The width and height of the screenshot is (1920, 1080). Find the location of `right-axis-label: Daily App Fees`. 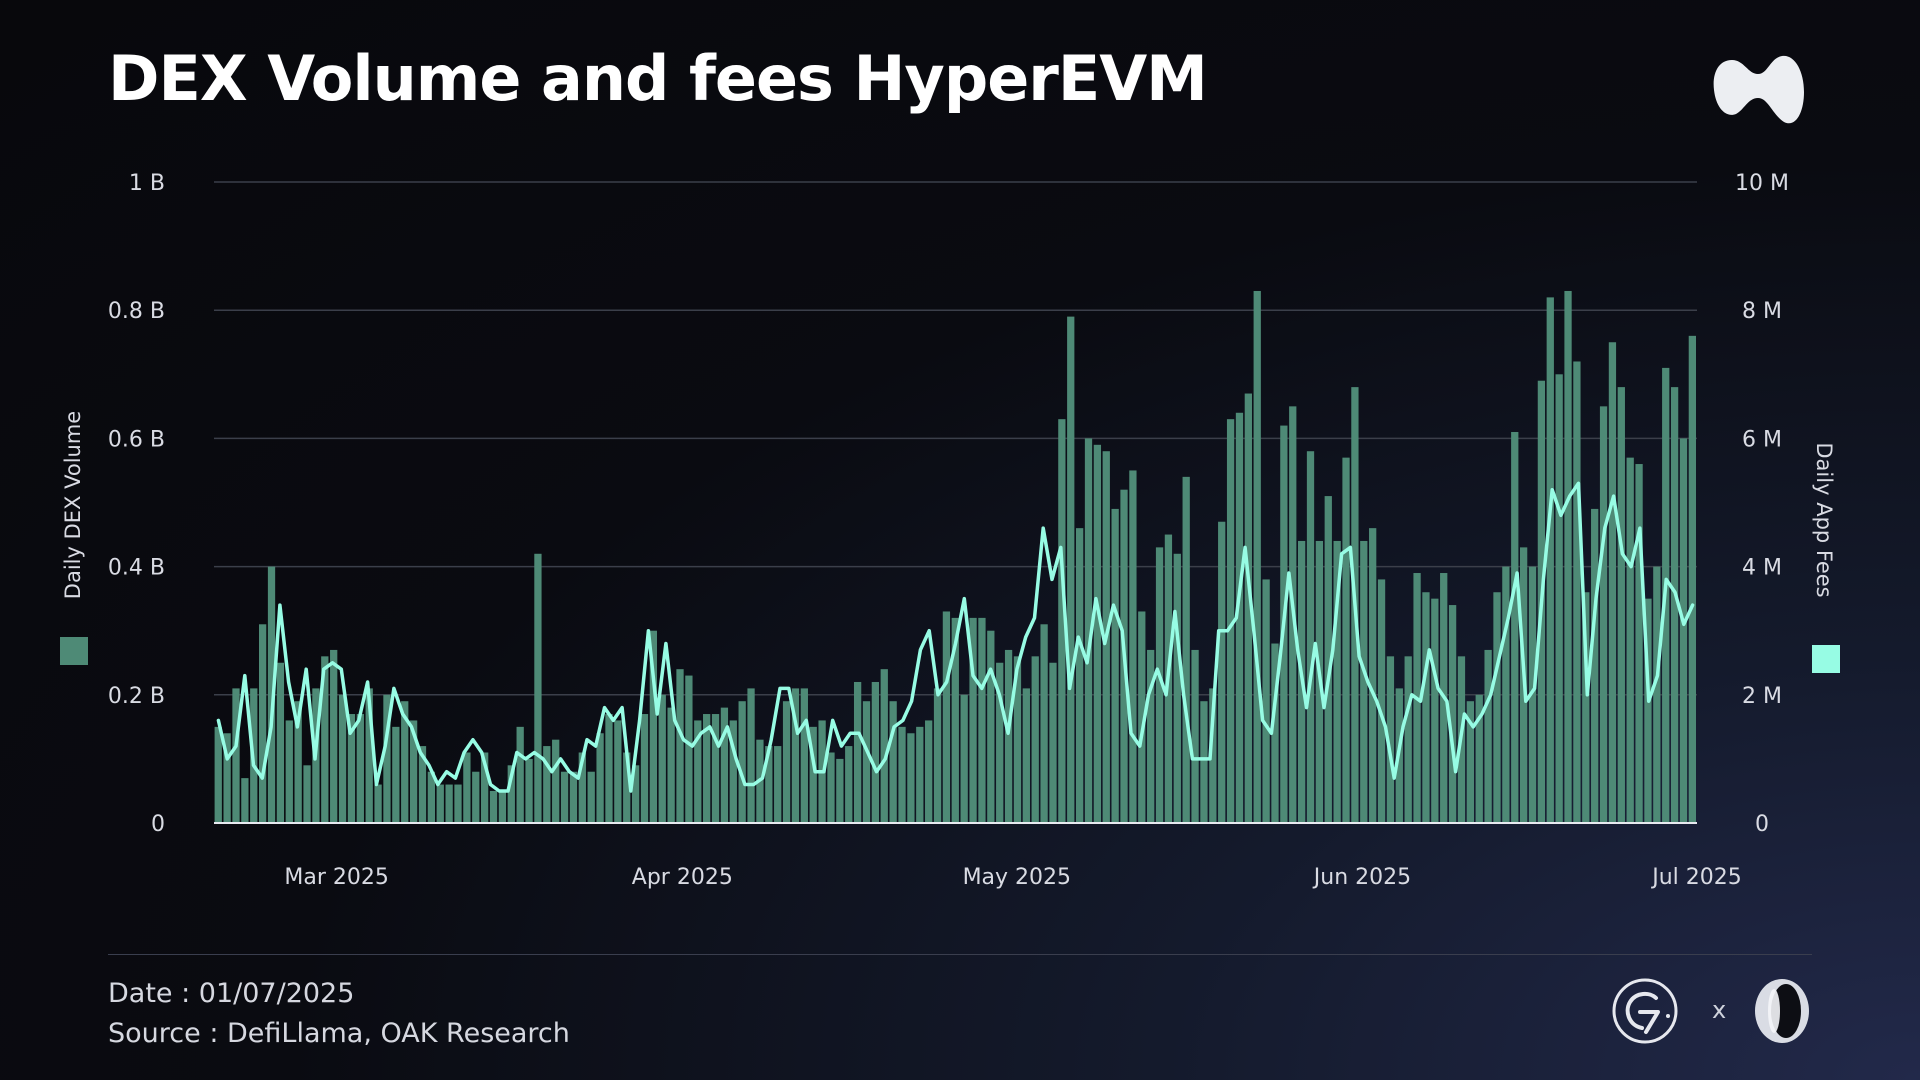

right-axis-label: Daily App Fees is located at coordinates (1824, 519).